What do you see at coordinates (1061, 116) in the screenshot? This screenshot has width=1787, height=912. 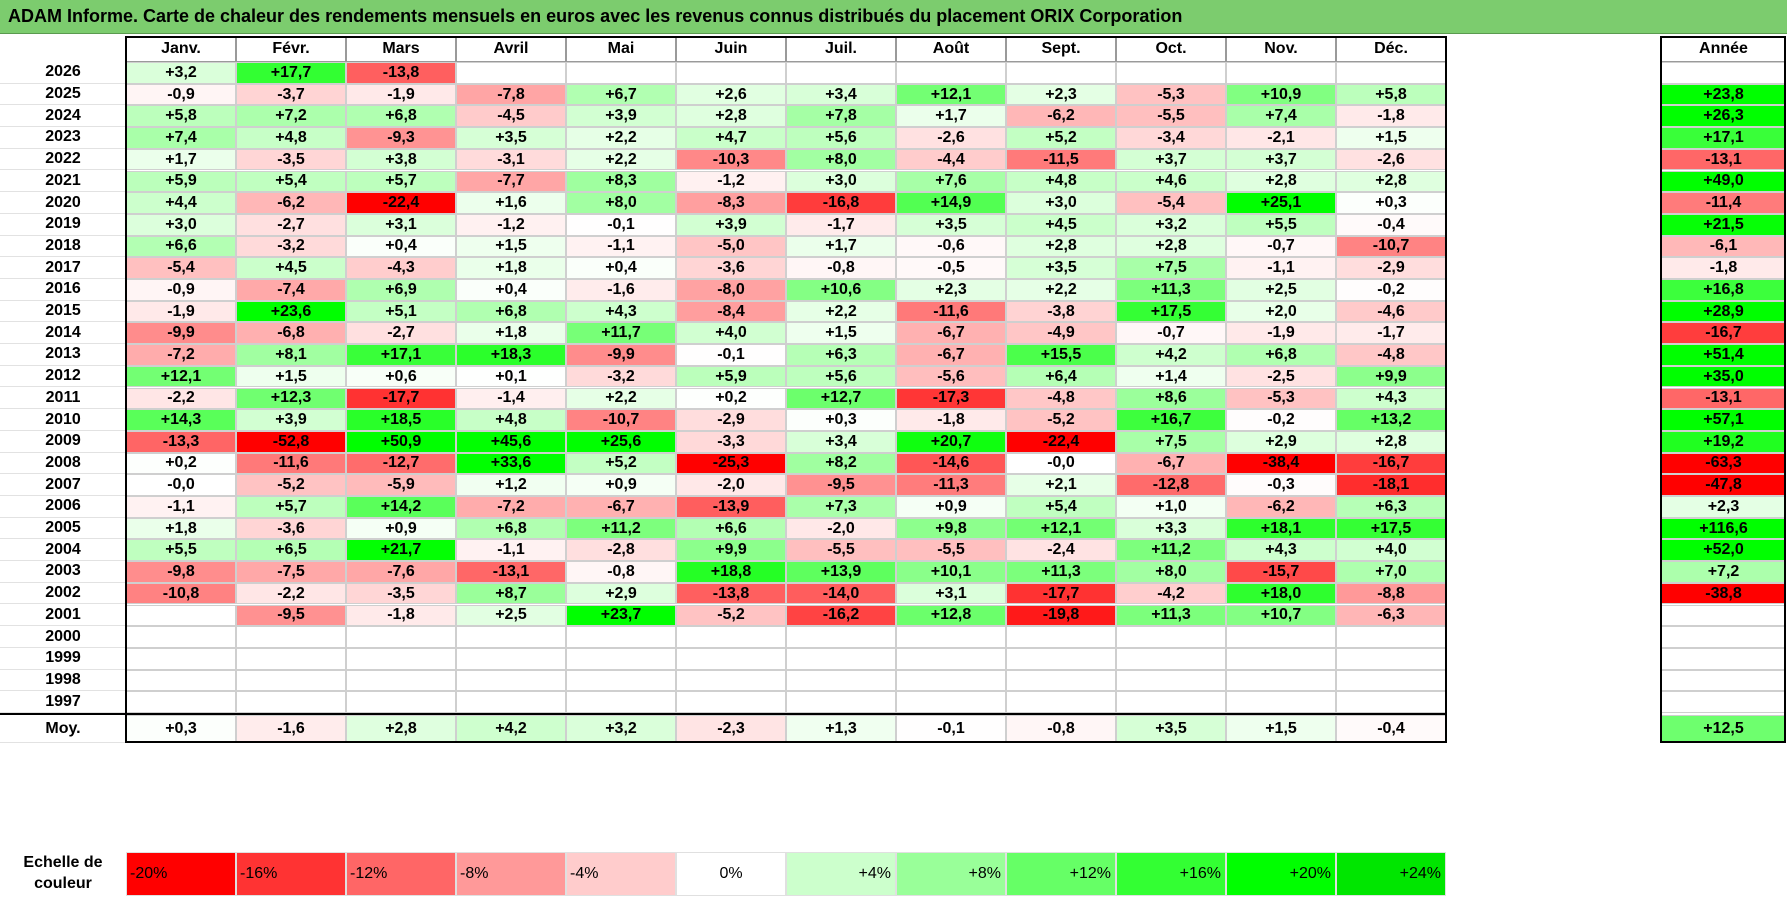 I see `heat-cell: -6,2` at bounding box center [1061, 116].